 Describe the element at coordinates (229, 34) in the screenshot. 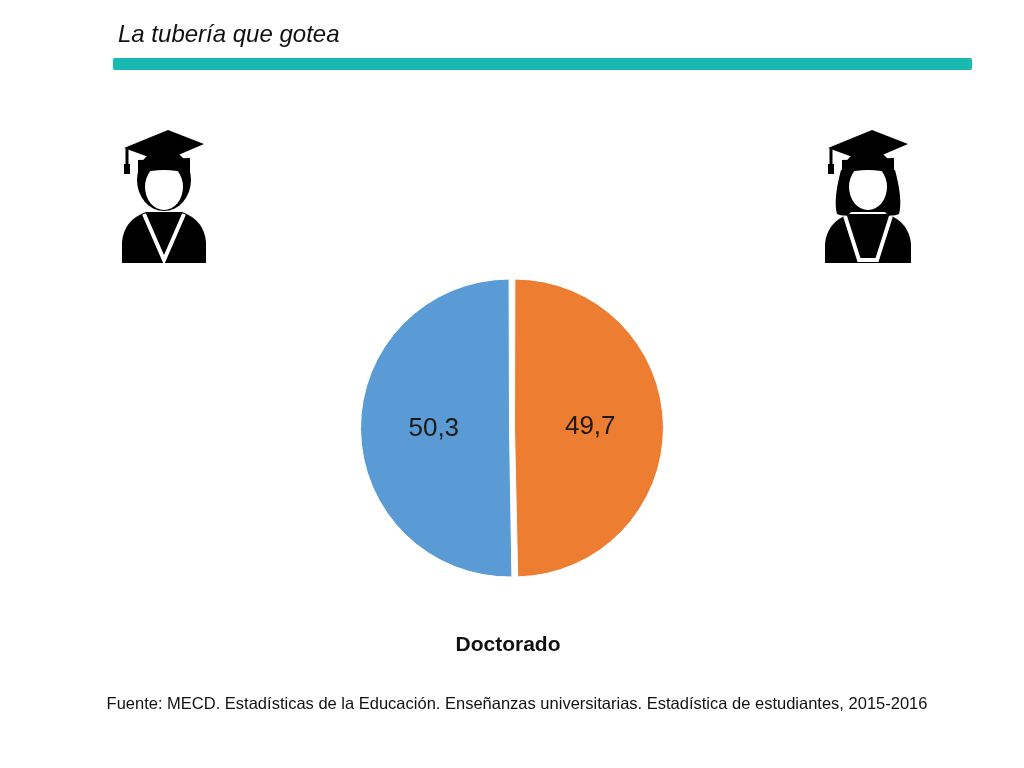

I see `chart-title: La tubería que gotea` at that location.